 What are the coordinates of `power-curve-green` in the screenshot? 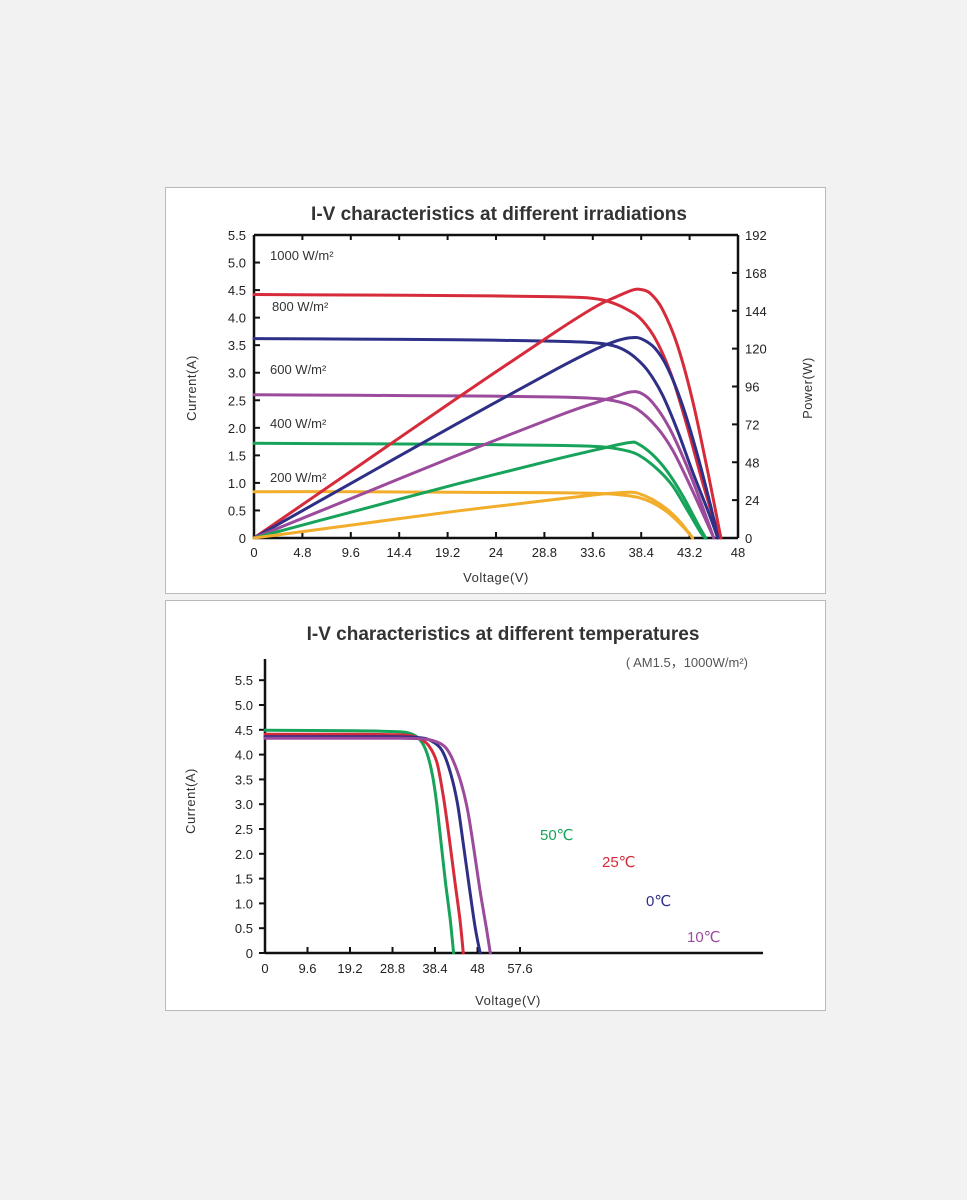 It's located at (480, 490).